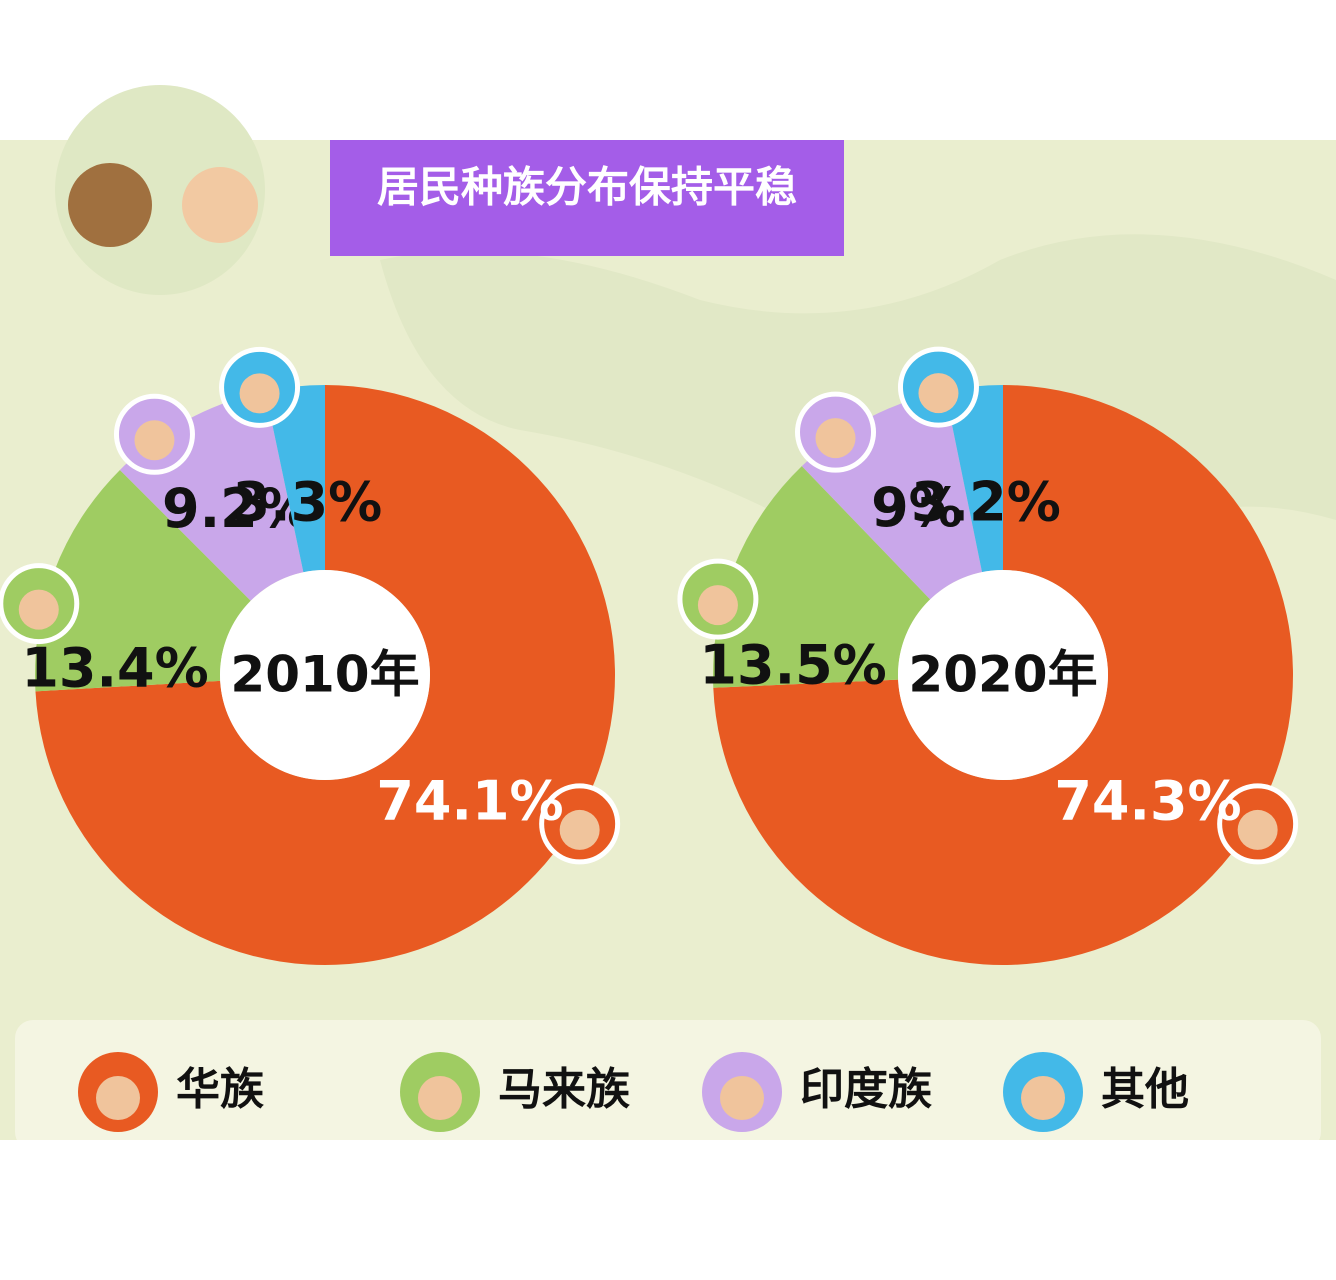 This screenshot has height=1280, width=1336. Describe the element at coordinates (866, 1089) in the screenshot. I see `legend-label: 印度族` at that location.